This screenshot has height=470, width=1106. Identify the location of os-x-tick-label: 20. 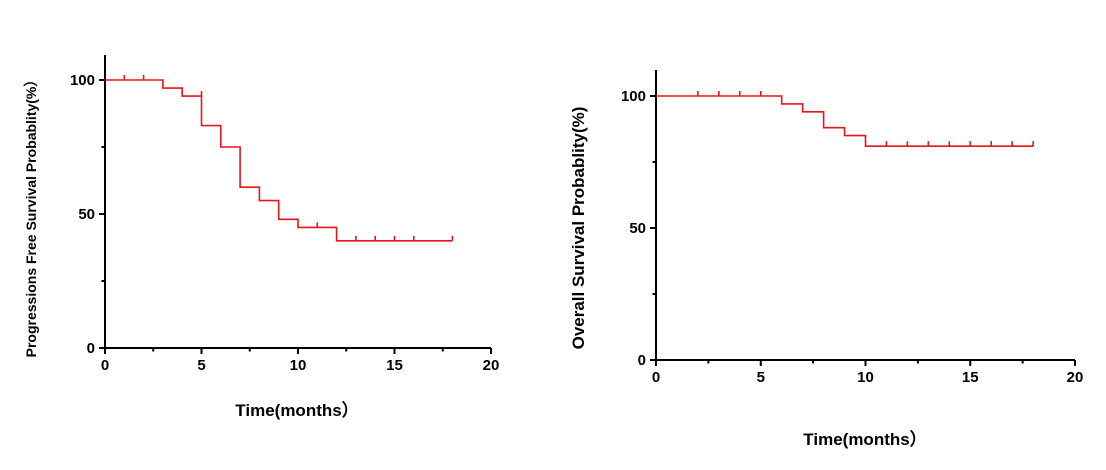
(1075, 377).